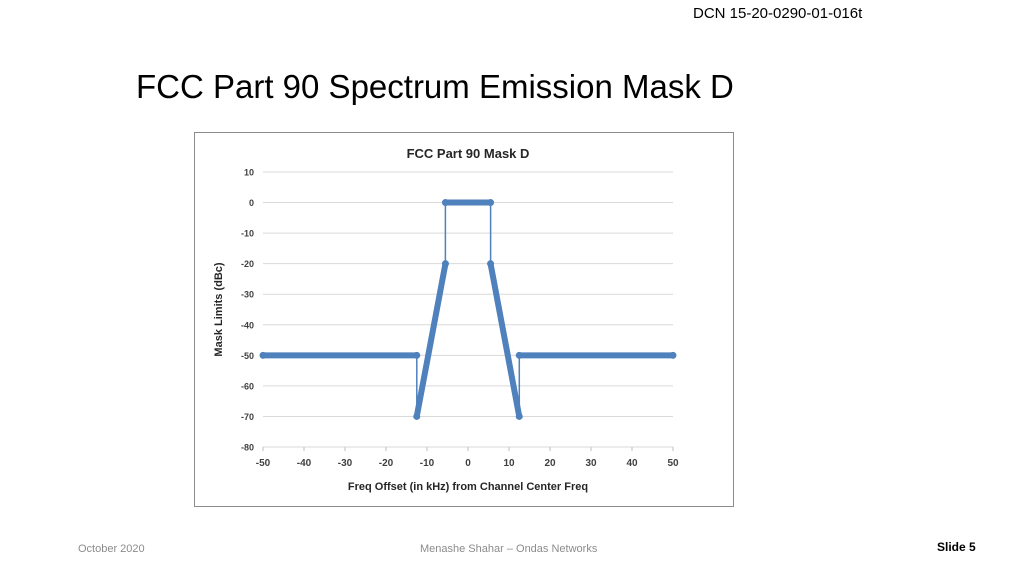 The image size is (1024, 576). What do you see at coordinates (427, 463) in the screenshot?
I see `x-tick-label: -10` at bounding box center [427, 463].